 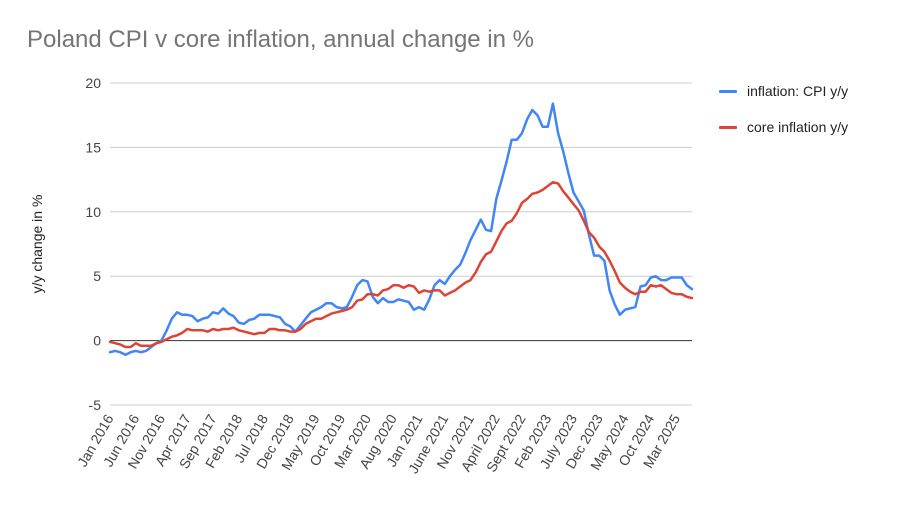 I want to click on legend-swatch-core, so click(x=728, y=127).